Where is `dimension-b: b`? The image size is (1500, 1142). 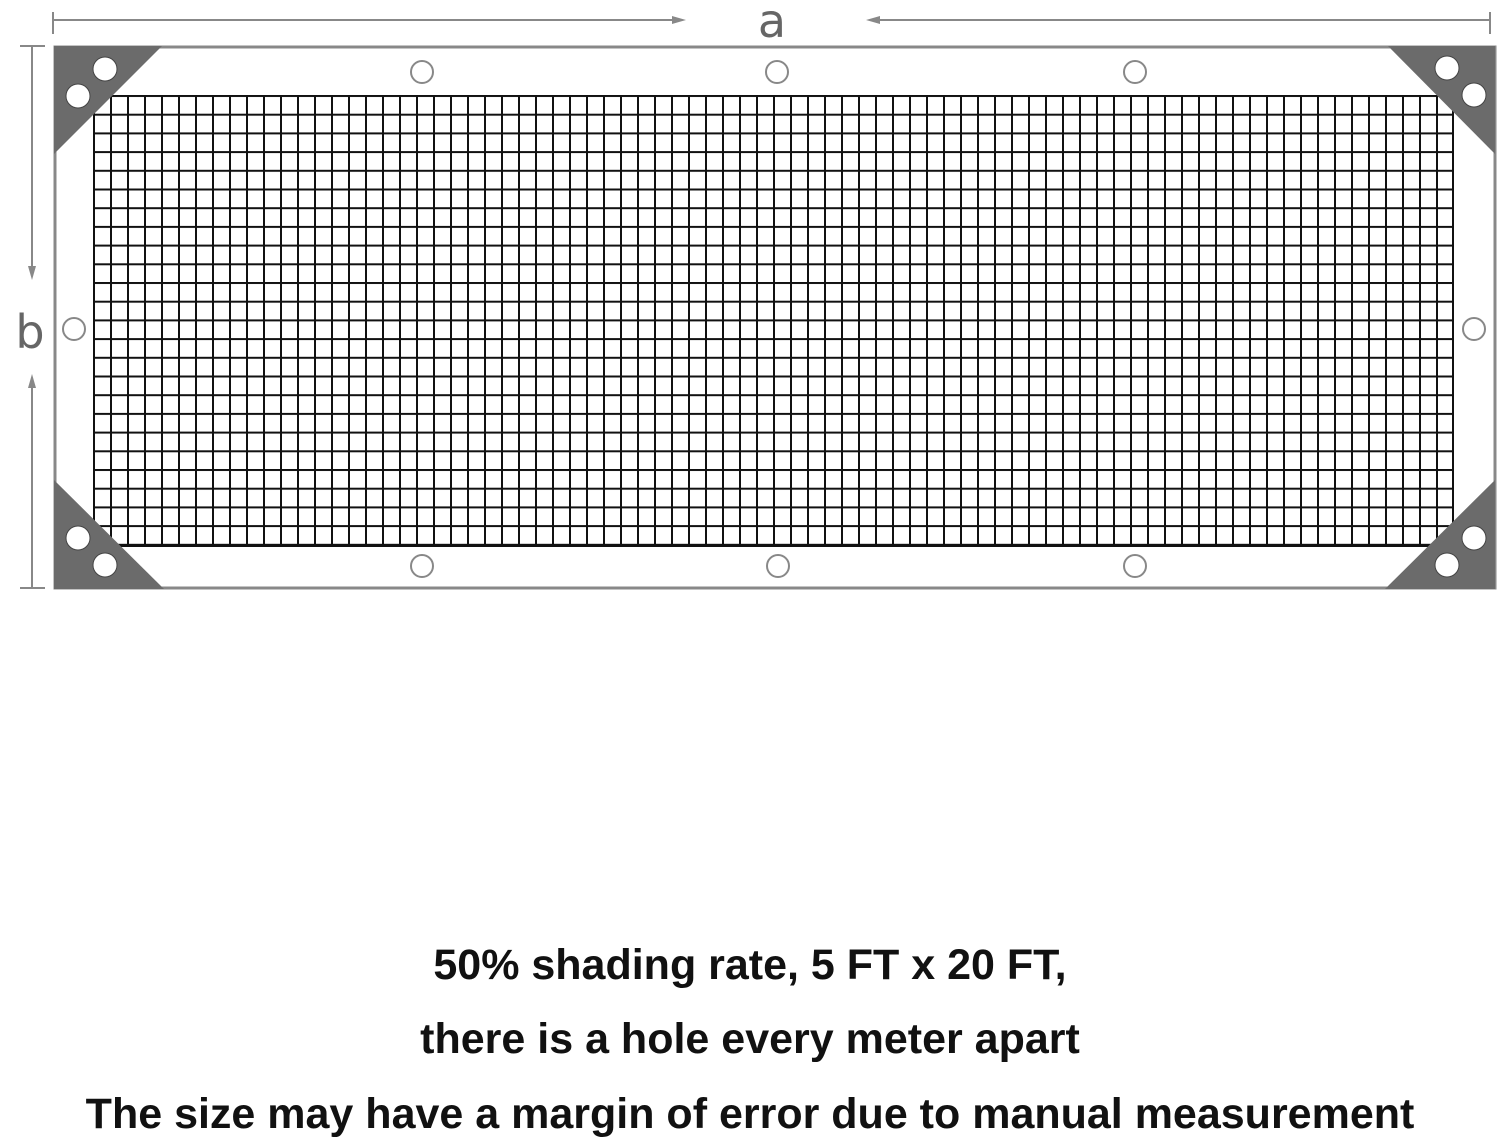
dimension-b: b is located at coordinates (30, 317).